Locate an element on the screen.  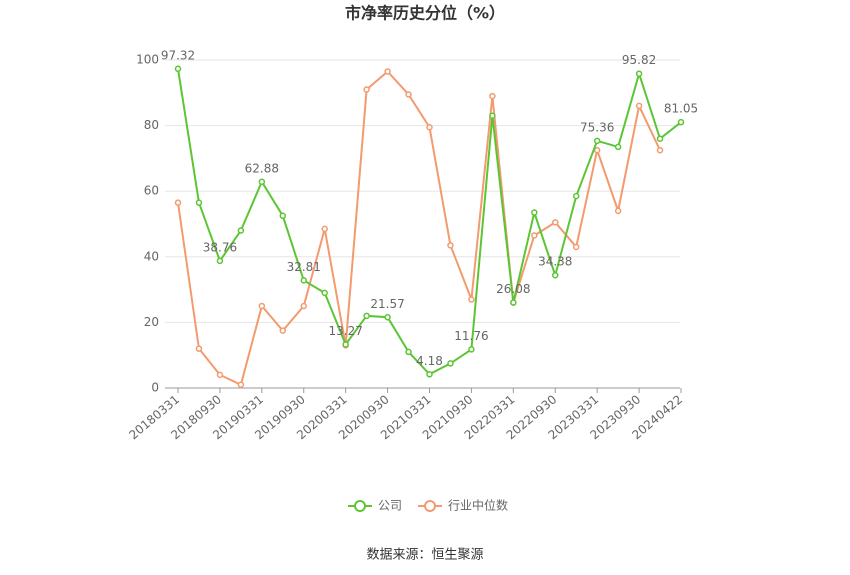
data-label: 38.76 is located at coordinates (220, 247).